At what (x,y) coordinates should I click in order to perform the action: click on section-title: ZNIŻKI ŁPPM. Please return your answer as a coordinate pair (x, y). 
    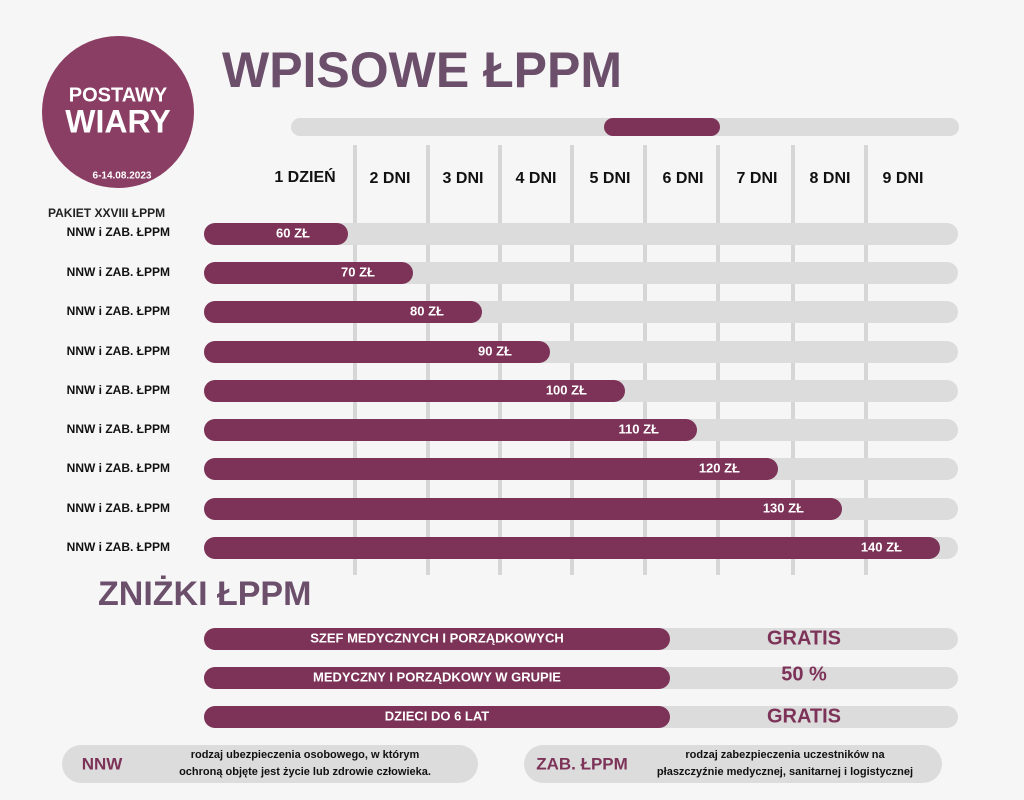
    Looking at the image, I should click on (204, 594).